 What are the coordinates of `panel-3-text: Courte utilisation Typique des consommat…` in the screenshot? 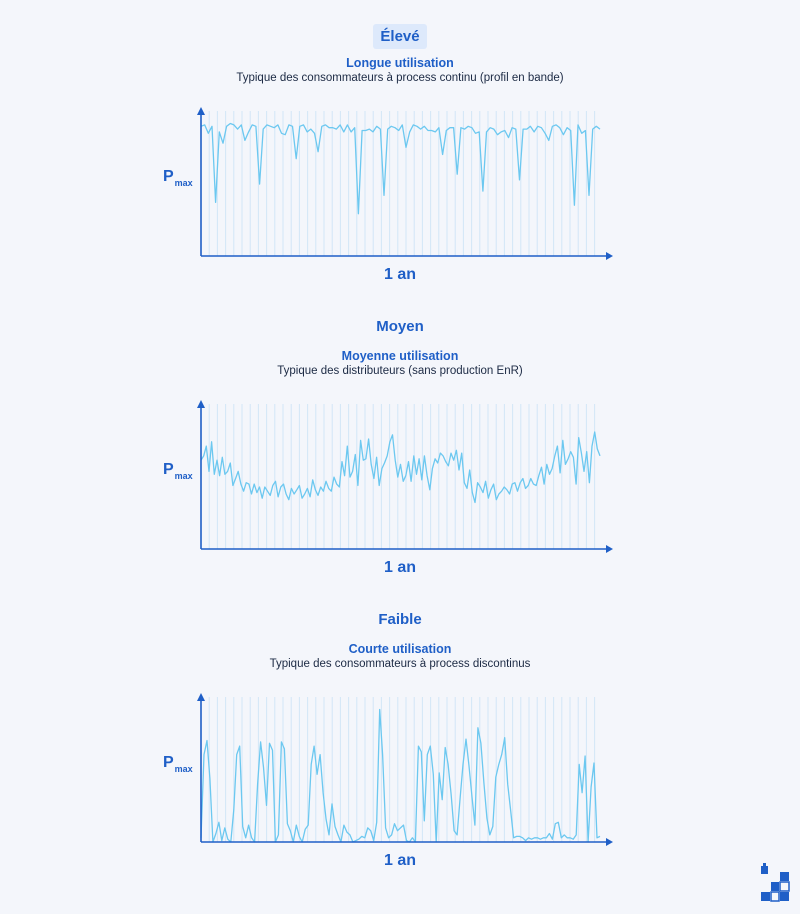 It's located at (400, 656).